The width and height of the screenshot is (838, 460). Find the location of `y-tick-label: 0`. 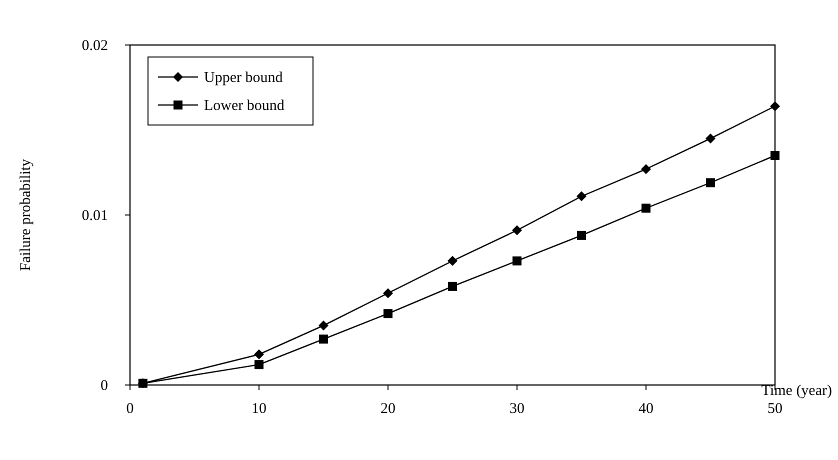

y-tick-label: 0 is located at coordinates (104, 386).